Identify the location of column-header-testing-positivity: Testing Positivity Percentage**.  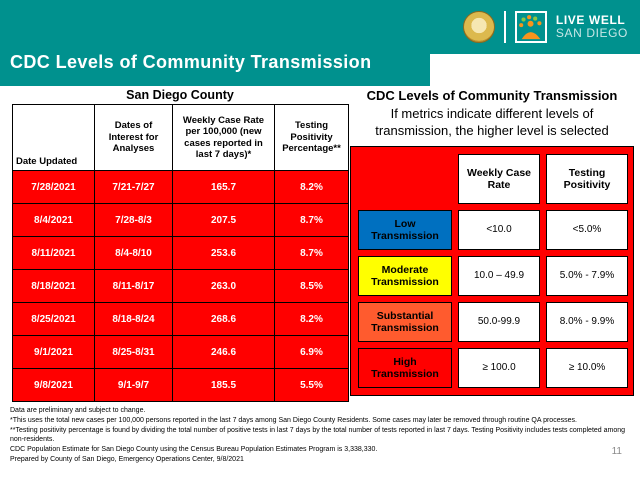
(311, 137).